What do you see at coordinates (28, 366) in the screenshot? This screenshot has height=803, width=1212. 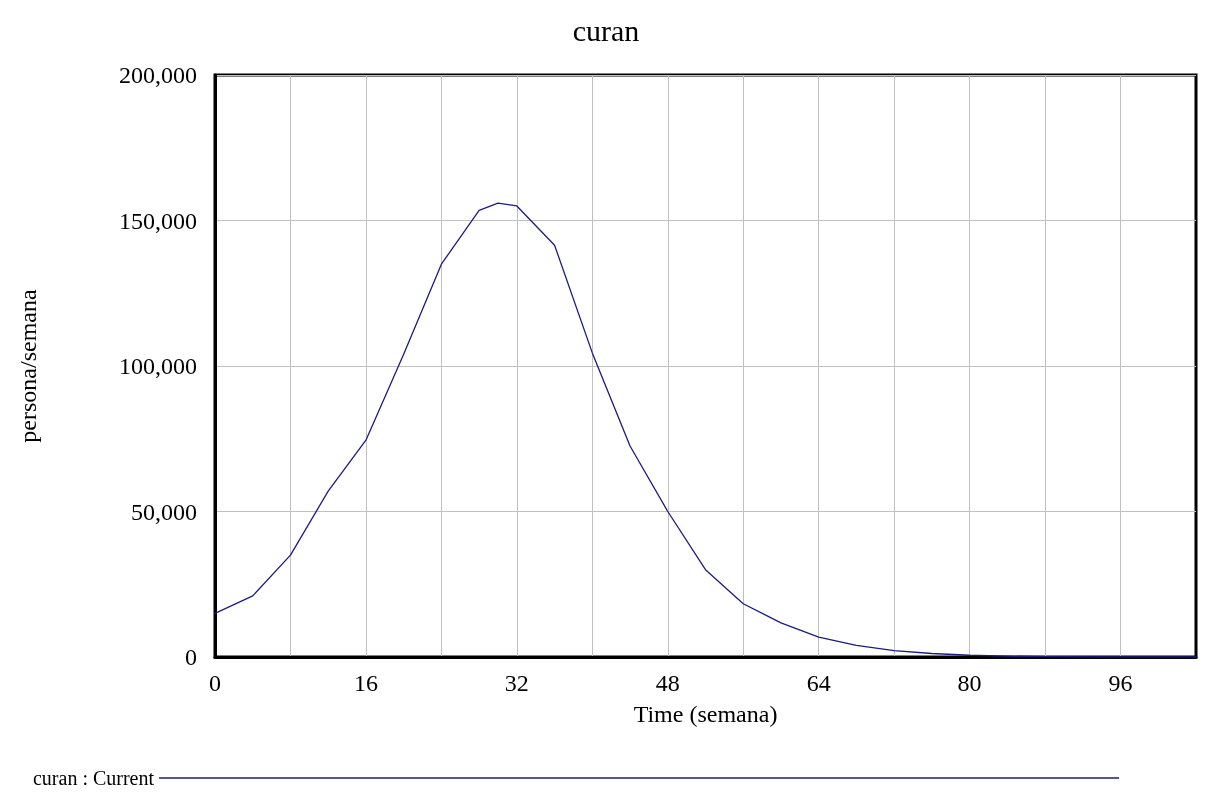 I see `y-axis-title: persona/semana` at bounding box center [28, 366].